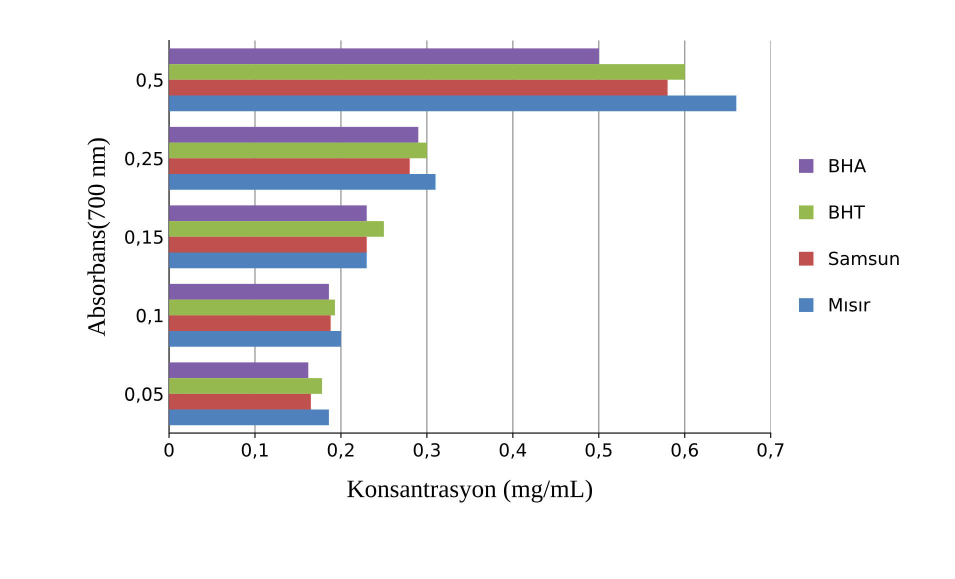 The width and height of the screenshot is (955, 579). I want to click on x-tick-label: 0,4, so click(513, 451).